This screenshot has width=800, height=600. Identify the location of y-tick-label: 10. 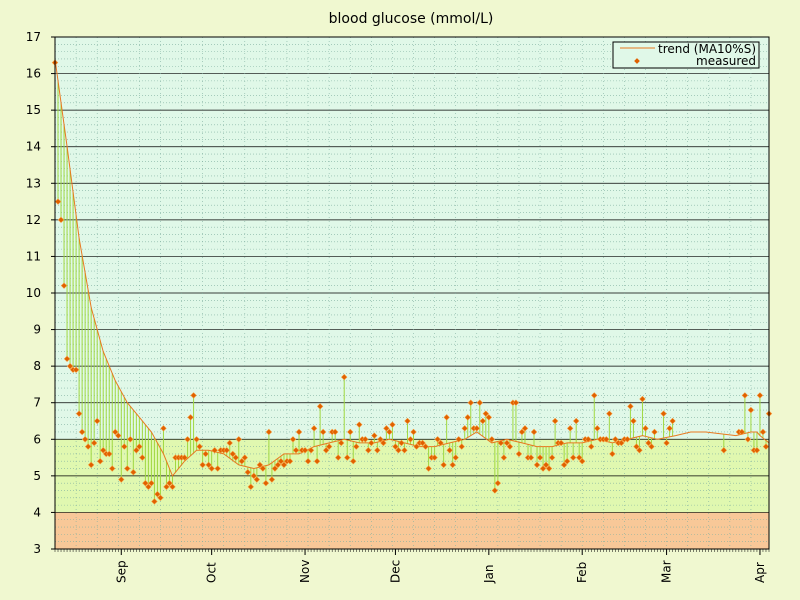
(33, 293).